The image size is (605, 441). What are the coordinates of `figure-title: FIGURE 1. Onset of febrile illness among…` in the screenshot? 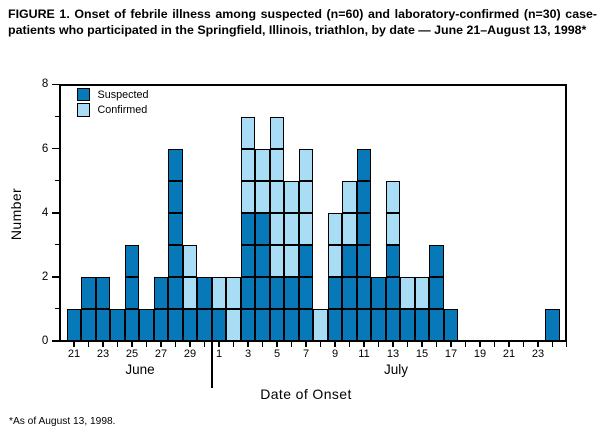 It's located at (302, 22).